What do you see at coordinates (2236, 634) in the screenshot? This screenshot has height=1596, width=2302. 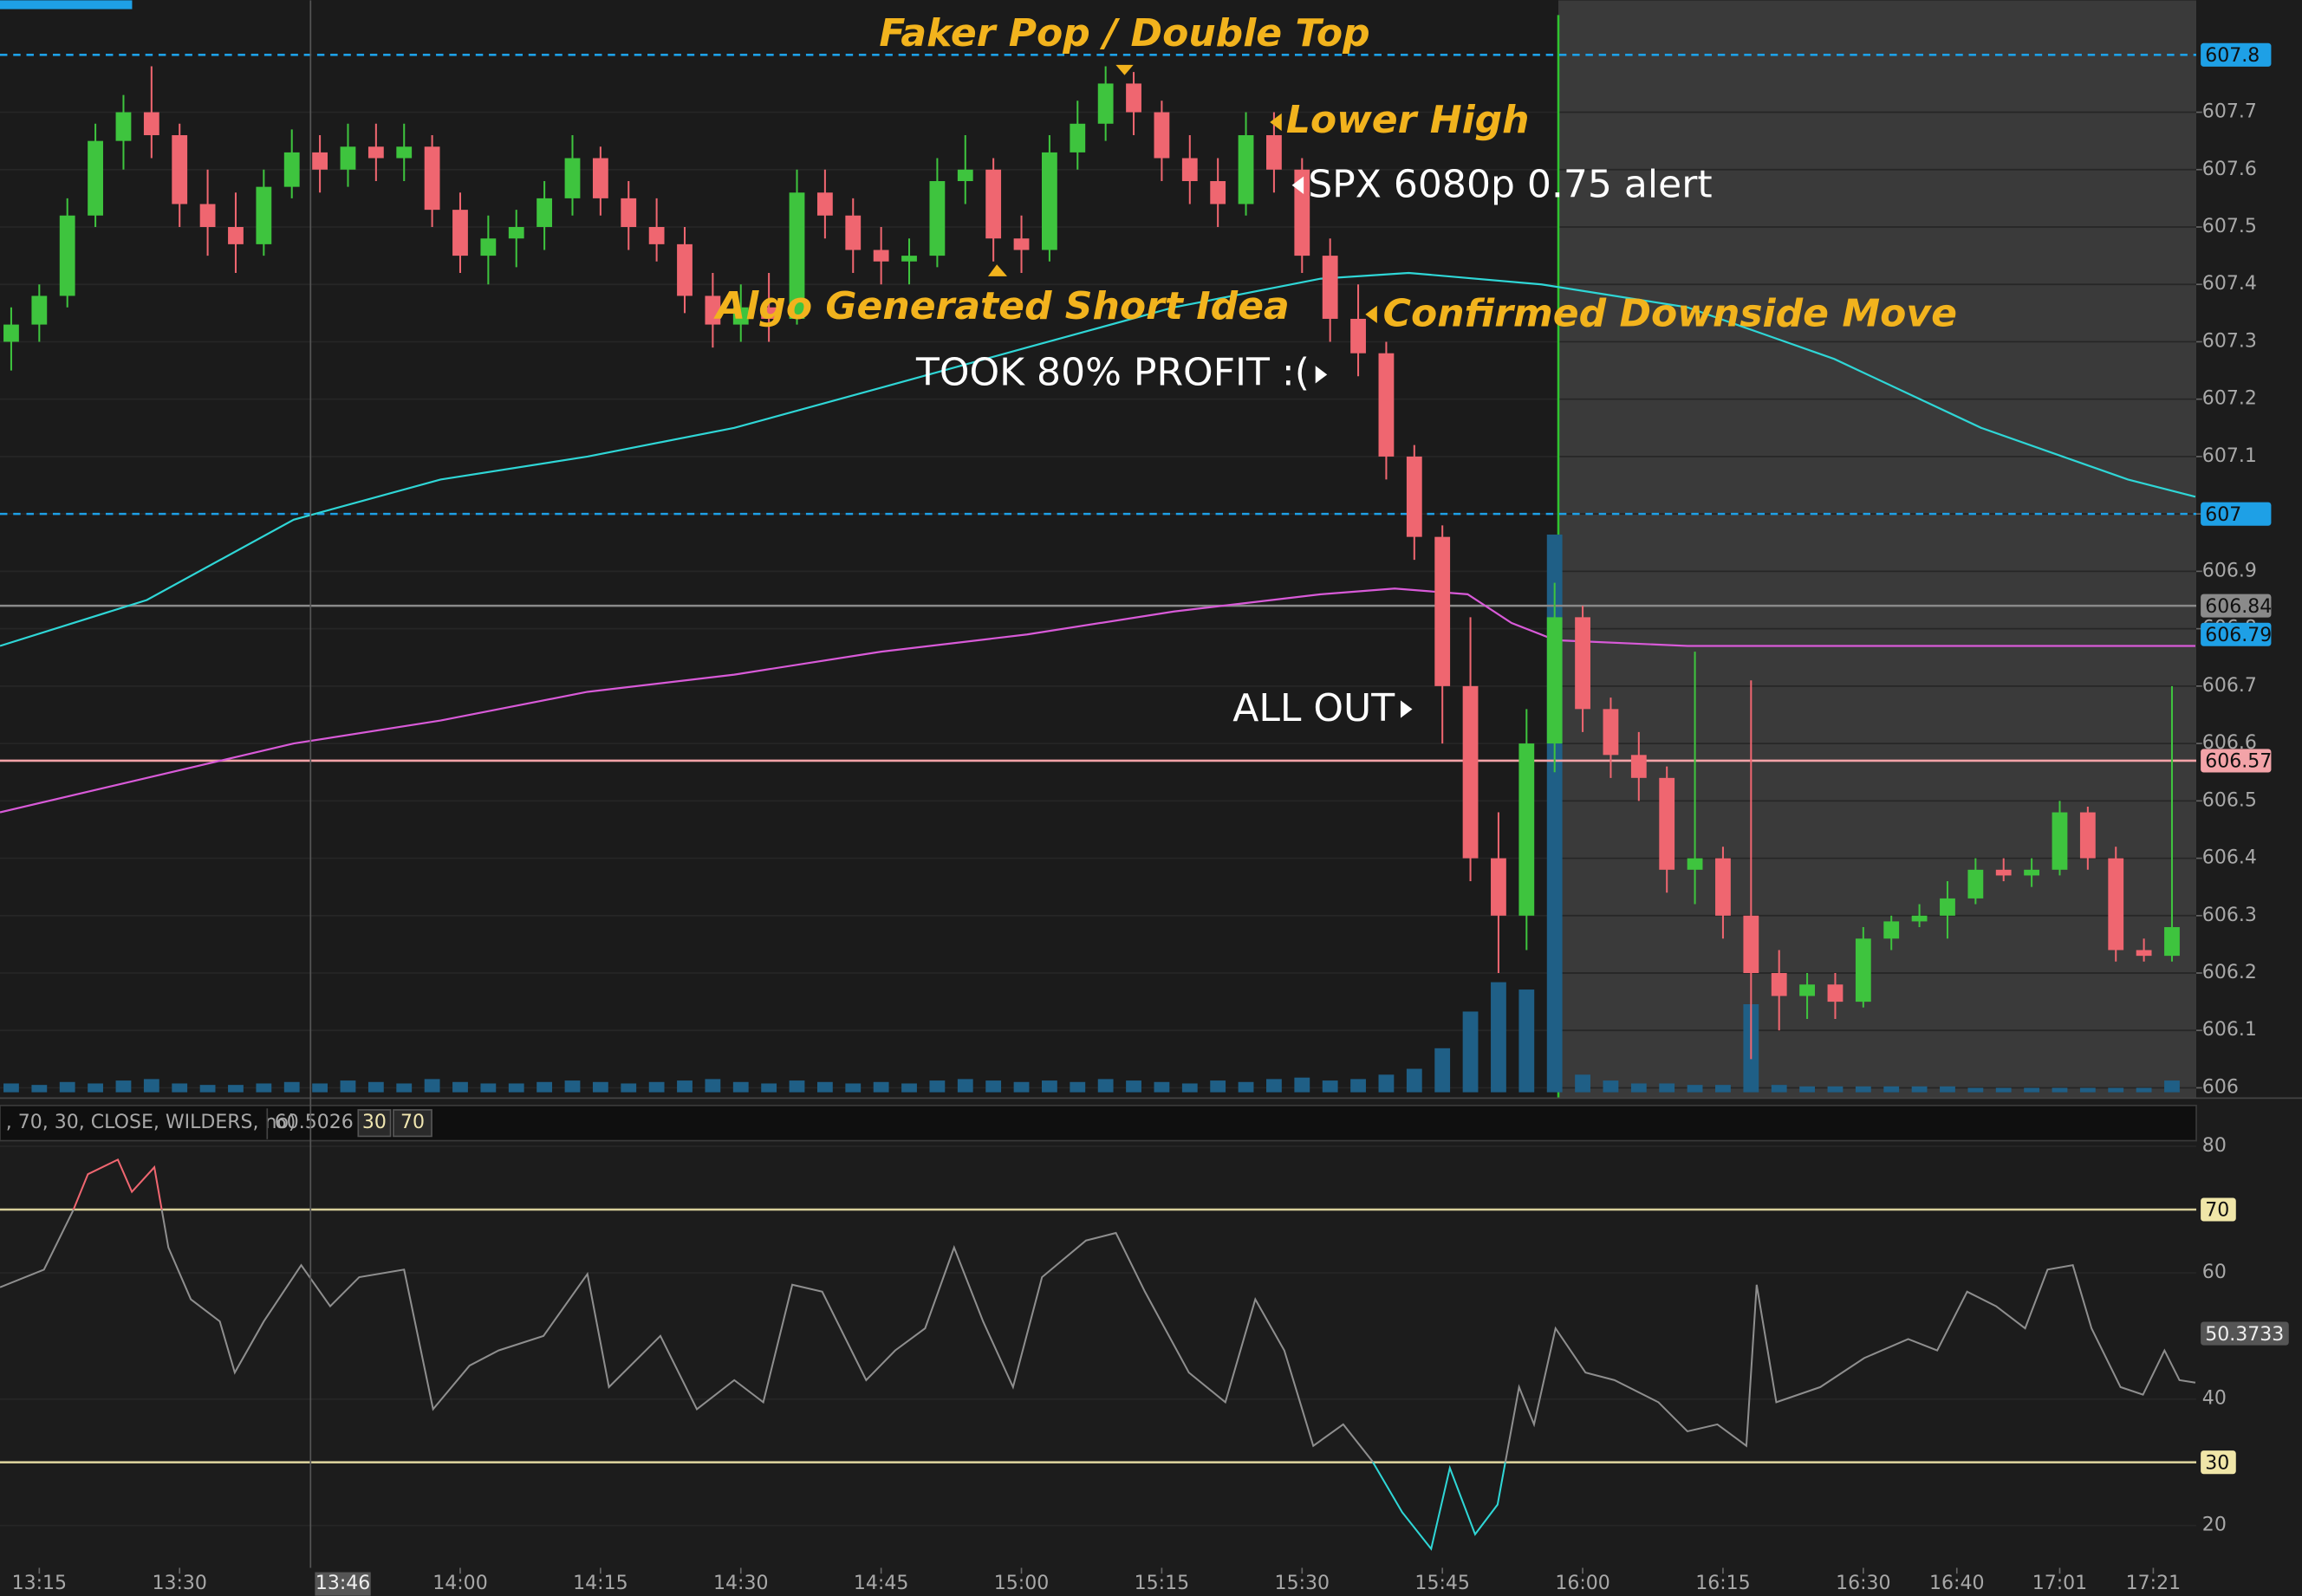 I see `price-box` at bounding box center [2236, 634].